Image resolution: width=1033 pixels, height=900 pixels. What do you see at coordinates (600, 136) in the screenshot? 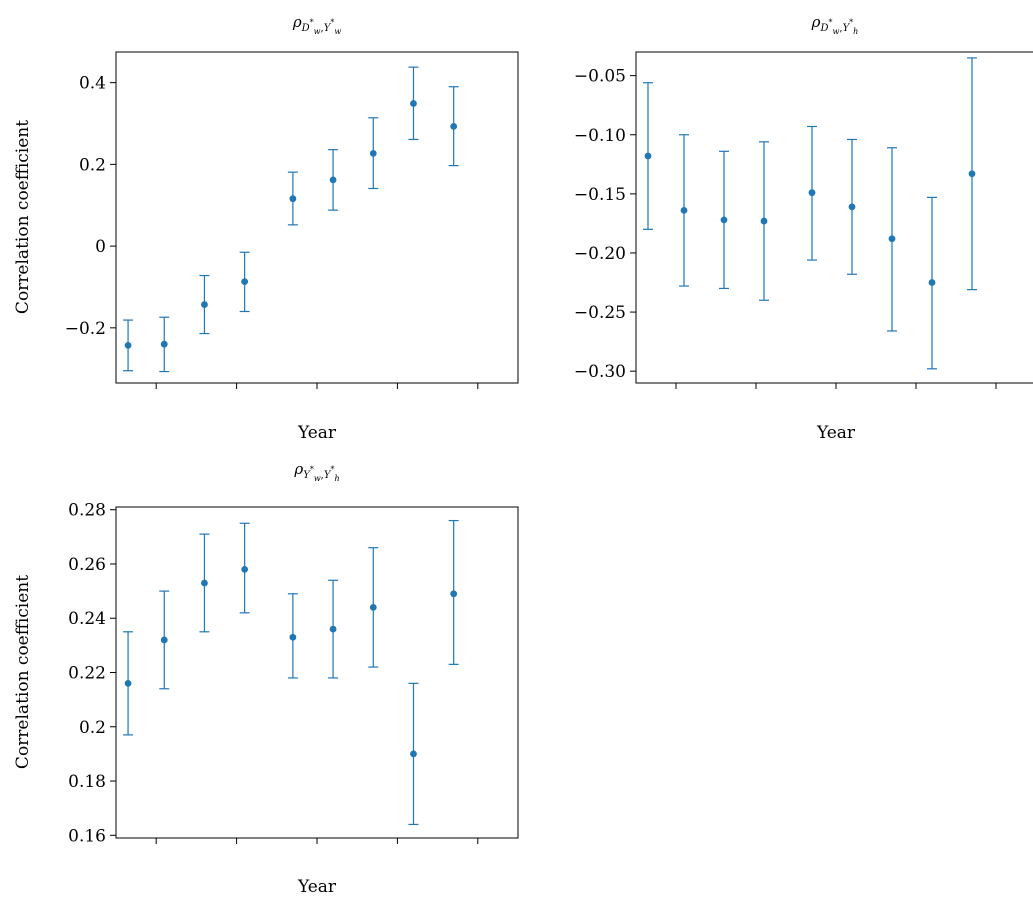
I see `y-tick-label: −0.10` at bounding box center [600, 136].